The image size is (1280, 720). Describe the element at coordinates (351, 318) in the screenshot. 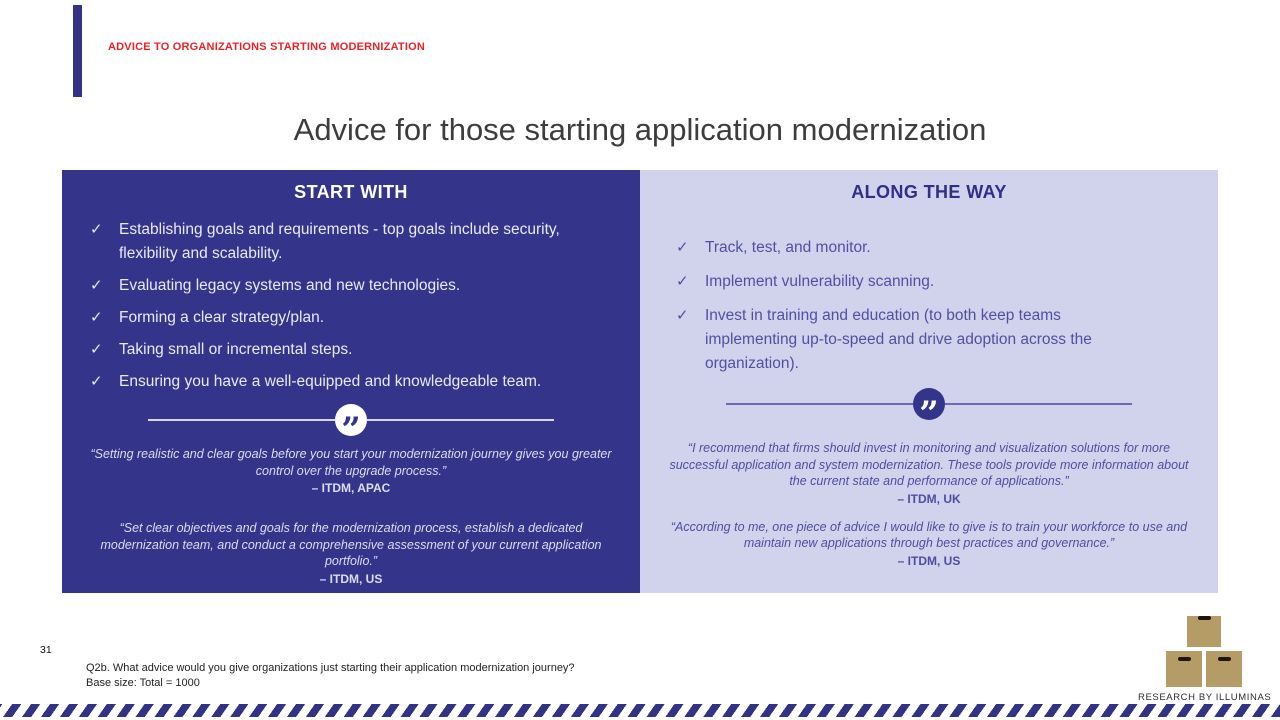

I see `bullet-item: ✓ Forming a clear strategy/plan.` at that location.